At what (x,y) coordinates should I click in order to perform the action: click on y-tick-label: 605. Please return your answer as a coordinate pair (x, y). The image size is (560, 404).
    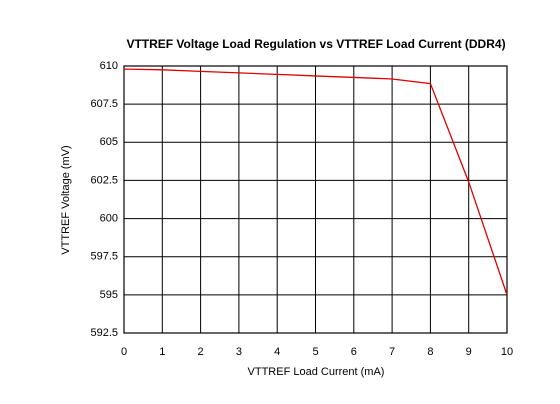
    Looking at the image, I should click on (109, 142).